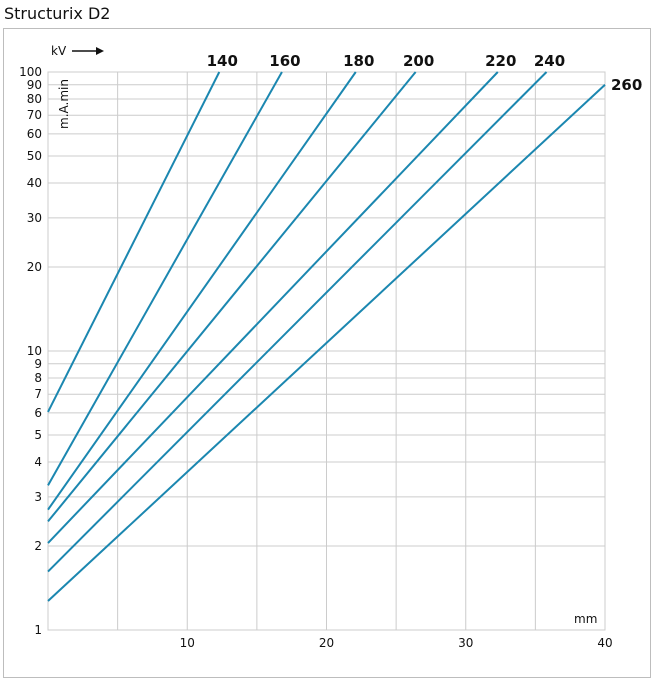 The height and width of the screenshot is (686, 658). What do you see at coordinates (222, 61) in the screenshot?
I see `series-label-140: 140` at bounding box center [222, 61].